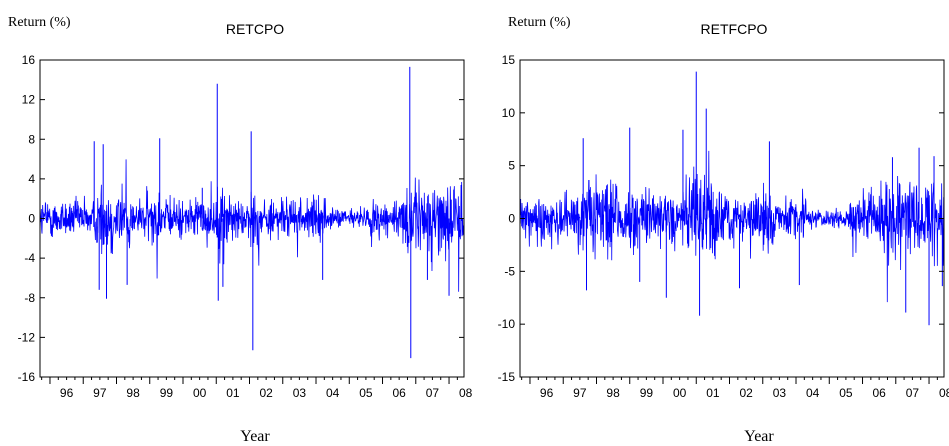 This screenshot has width=949, height=446. What do you see at coordinates (252, 225) in the screenshot?
I see `series-line` at bounding box center [252, 225].